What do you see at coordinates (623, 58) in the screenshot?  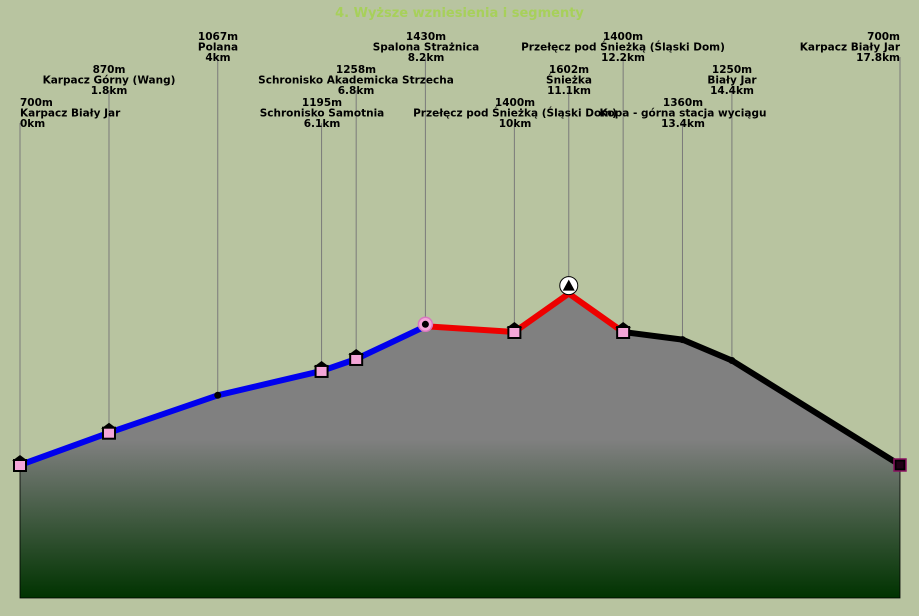 I see `distance-label: 12.2km` at bounding box center [623, 58].